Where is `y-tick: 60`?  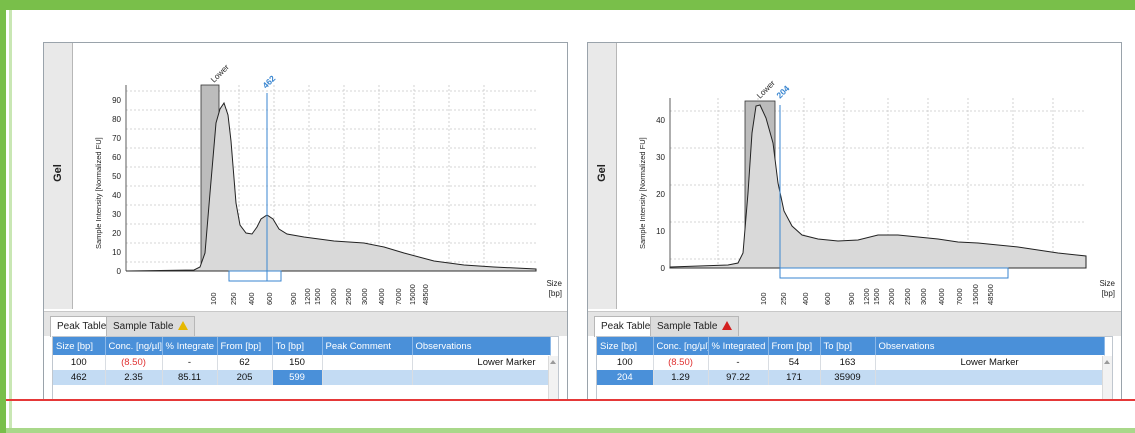
y-tick: 60 is located at coordinates (116, 157).